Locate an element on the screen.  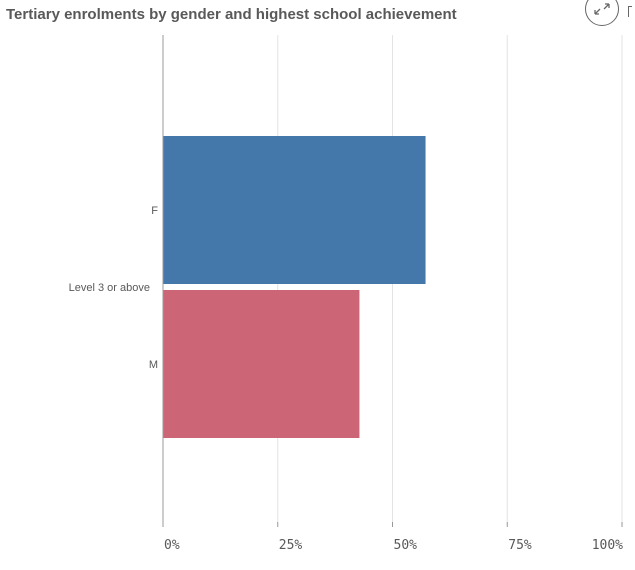
x-axis-labels: 0% 25% 50% 75% 100% is located at coordinates (393, 545).